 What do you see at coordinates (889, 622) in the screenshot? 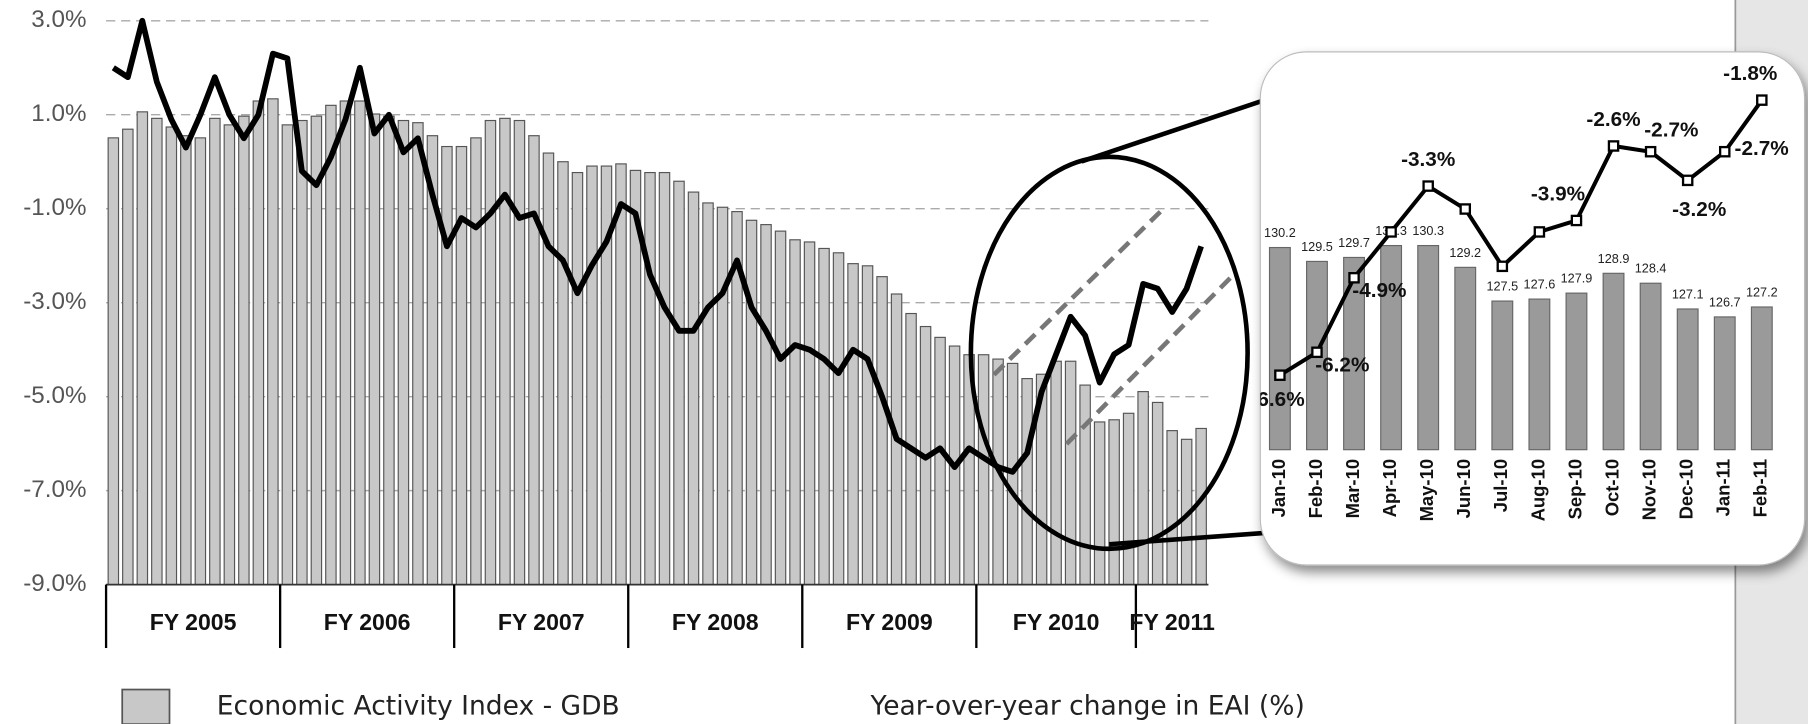
I see `group-label: FY 2009` at bounding box center [889, 622].